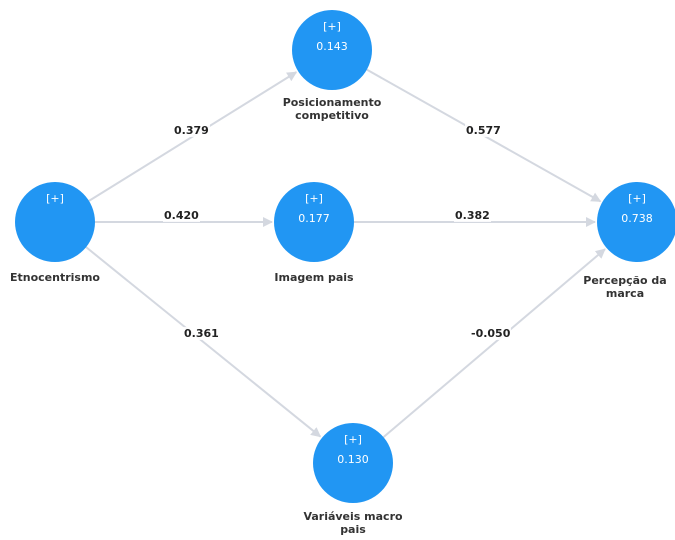 The width and height of the screenshot is (675, 540). What do you see at coordinates (491, 333) in the screenshot?
I see `edge-coefficient-variaveis-percepcao: -0.050` at bounding box center [491, 333].